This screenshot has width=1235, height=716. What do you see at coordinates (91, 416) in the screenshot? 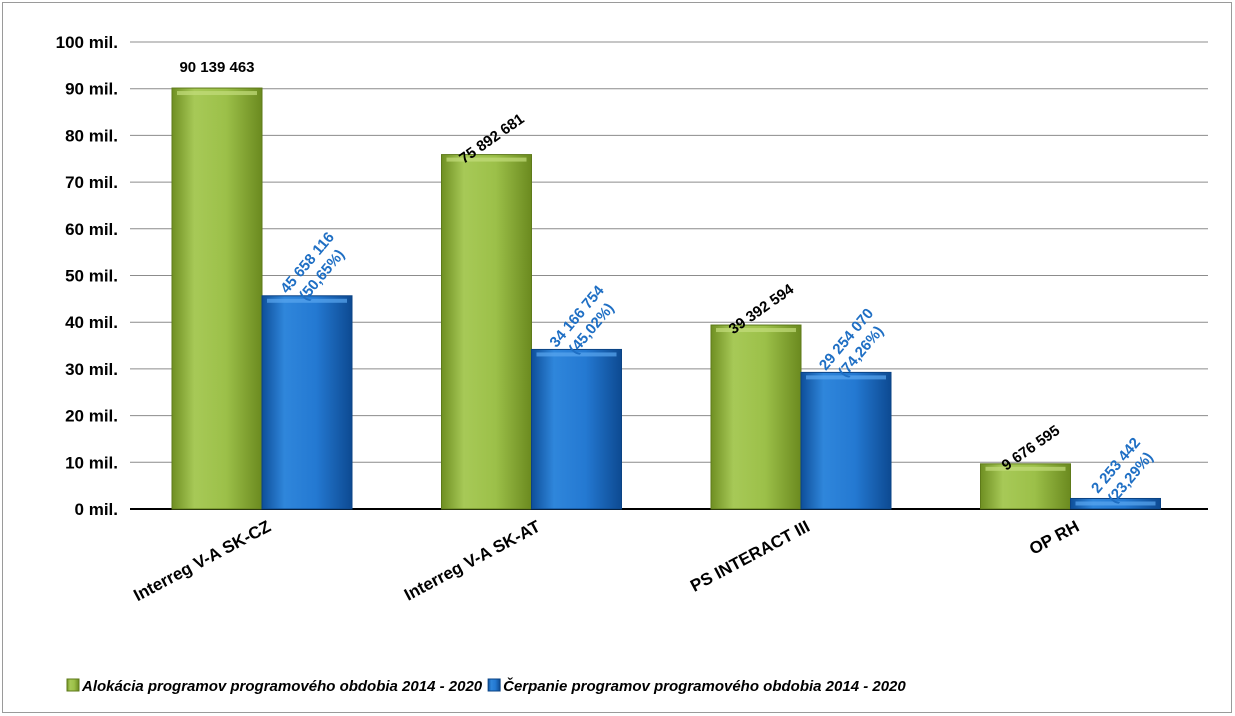
I see `y-tick-label: 20 mil.` at bounding box center [91, 416].